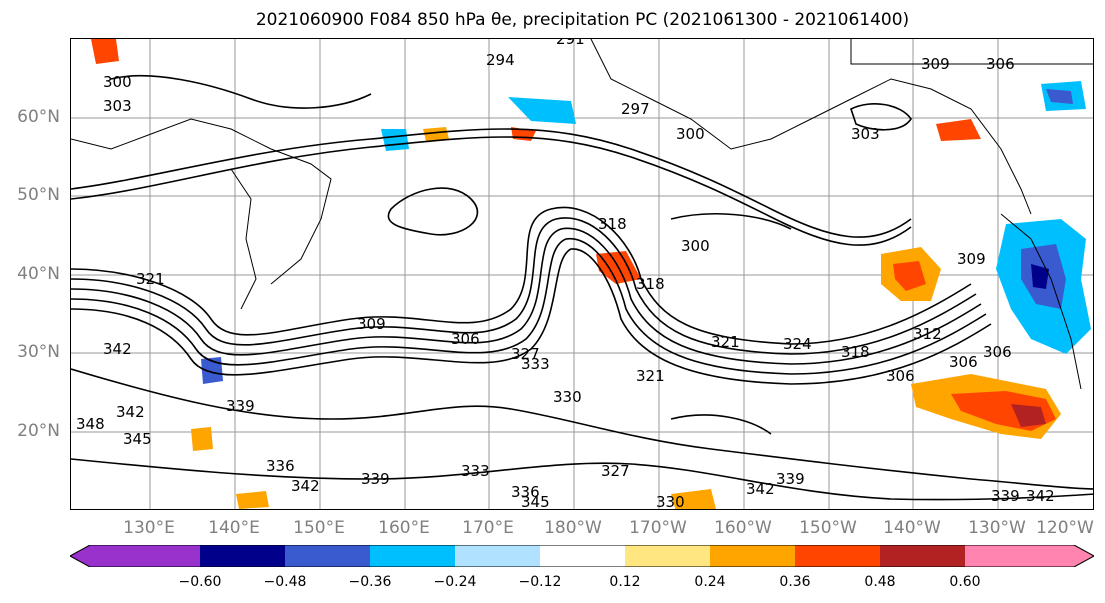 This screenshot has width=1105, height=603. Describe the element at coordinates (370, 582) in the screenshot. I see `colorbar-tick: −0.36` at that location.